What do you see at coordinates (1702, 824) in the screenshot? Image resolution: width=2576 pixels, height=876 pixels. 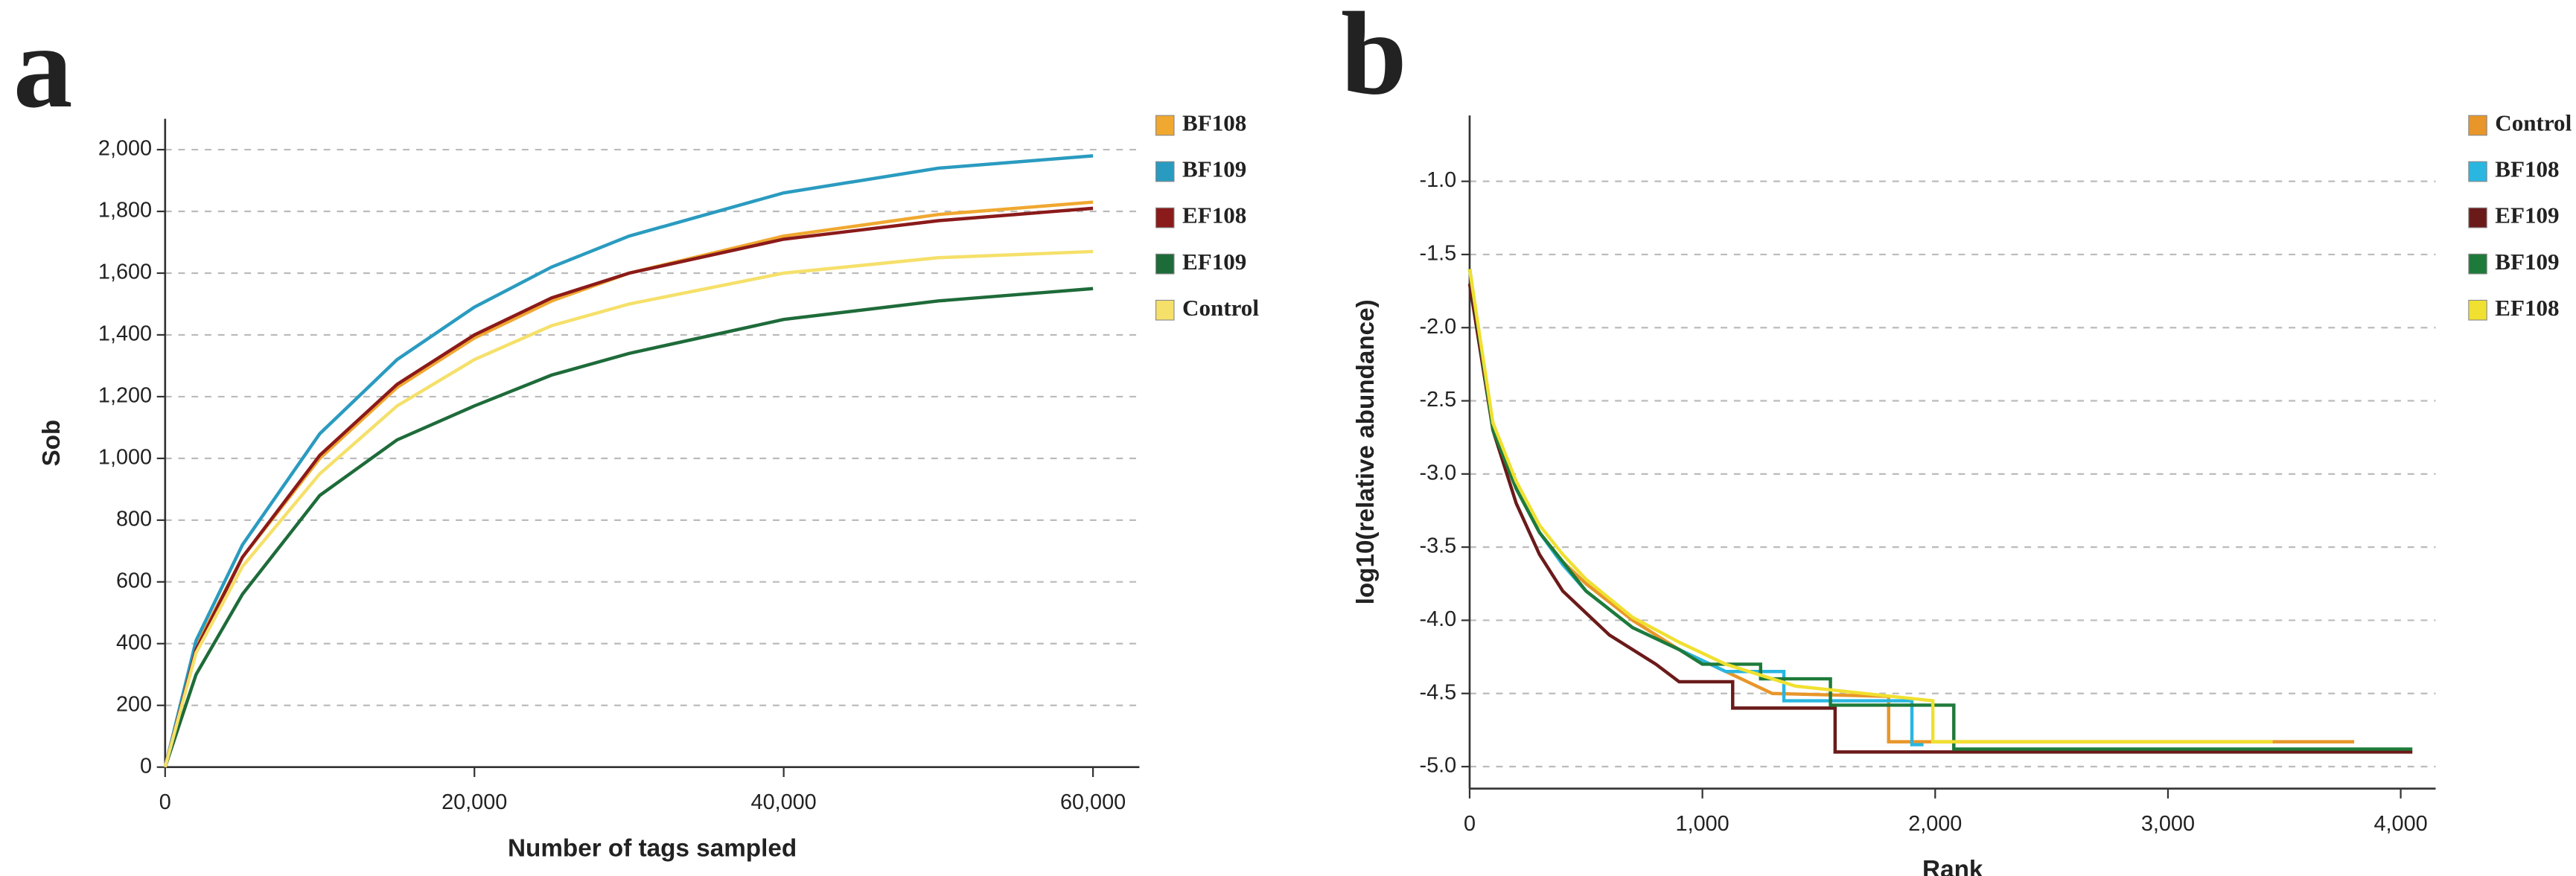 I see `x-tick-label: 1,000` at bounding box center [1702, 824].